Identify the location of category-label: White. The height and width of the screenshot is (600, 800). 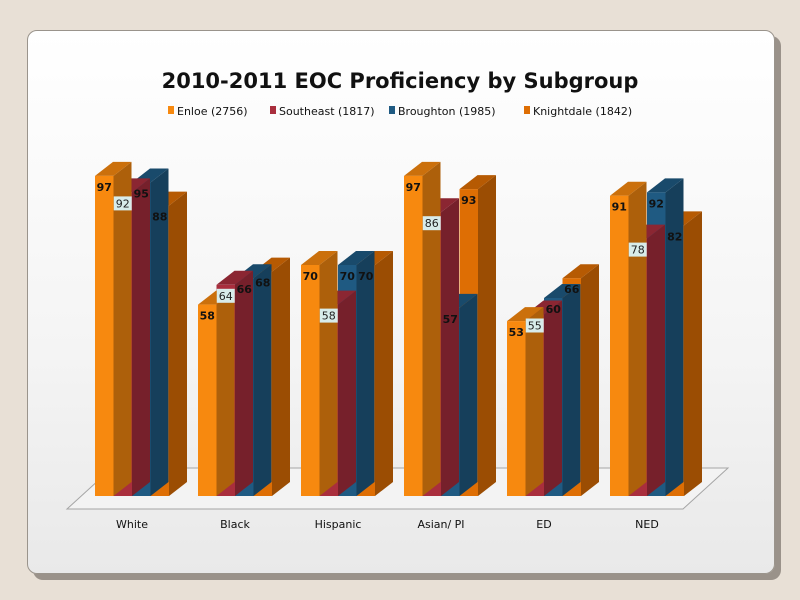
(132, 524).